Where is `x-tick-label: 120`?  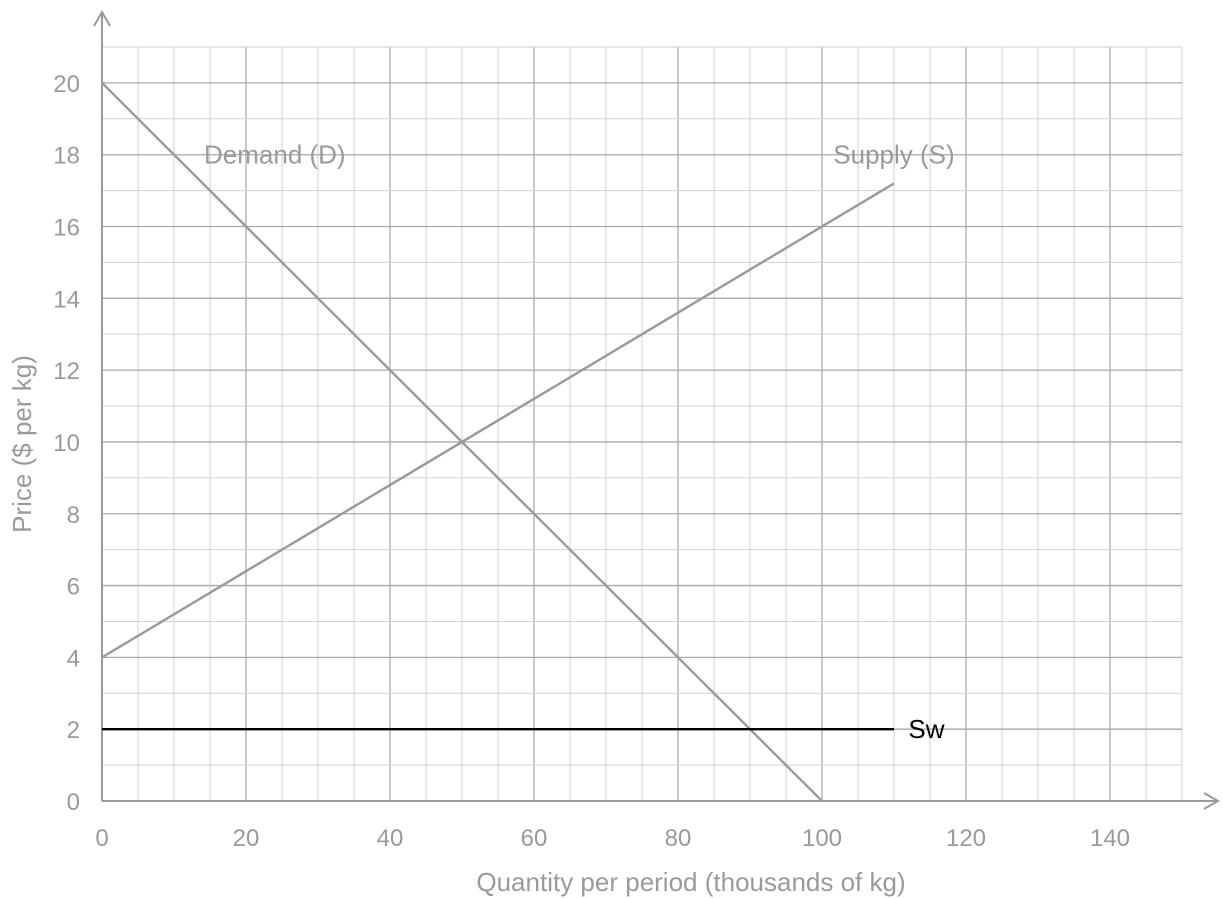 x-tick-label: 120 is located at coordinates (966, 838).